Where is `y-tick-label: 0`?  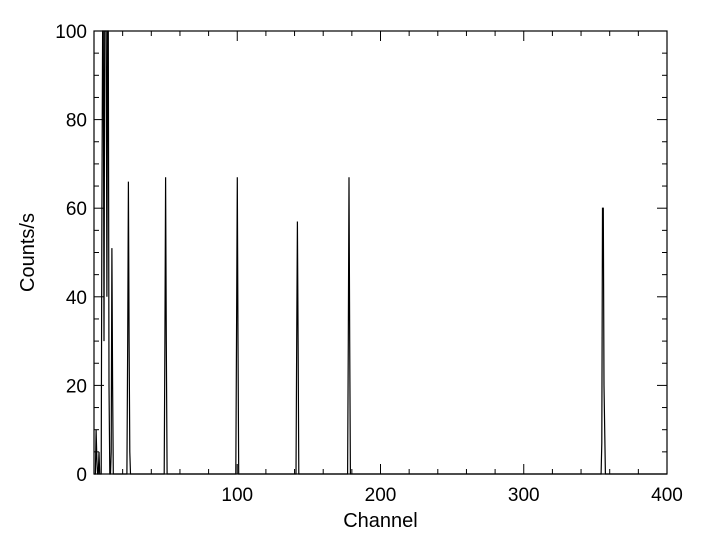 y-tick-label: 0 is located at coordinates (81, 475).